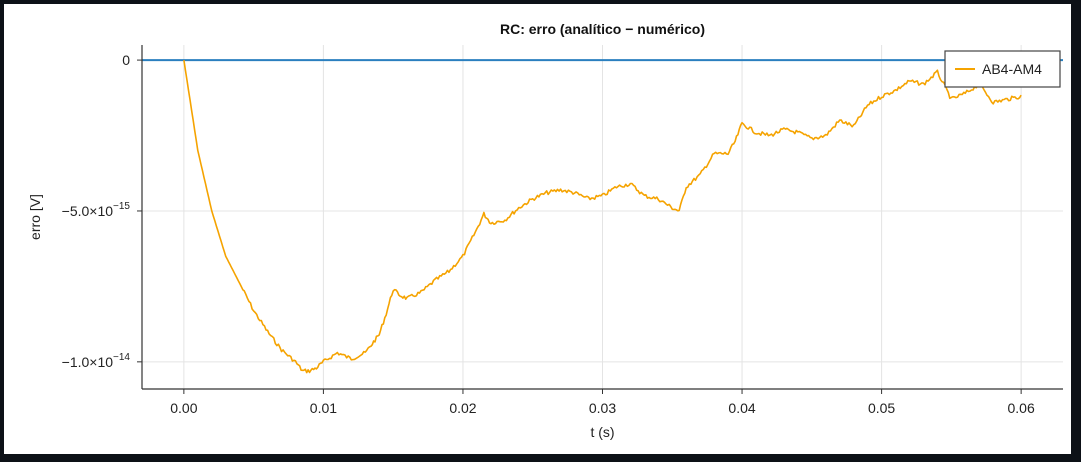 This screenshot has height=462, width=1081. Describe the element at coordinates (881, 408) in the screenshot. I see `x-tick-label: 0.05` at that location.